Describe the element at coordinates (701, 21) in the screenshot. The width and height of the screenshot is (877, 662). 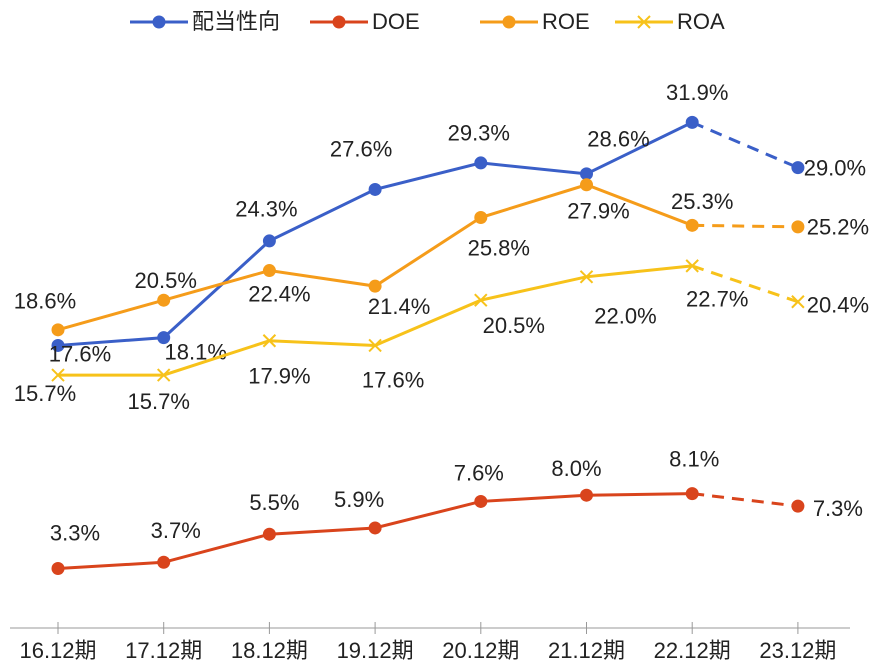
I see `legend-label: ROA` at that location.